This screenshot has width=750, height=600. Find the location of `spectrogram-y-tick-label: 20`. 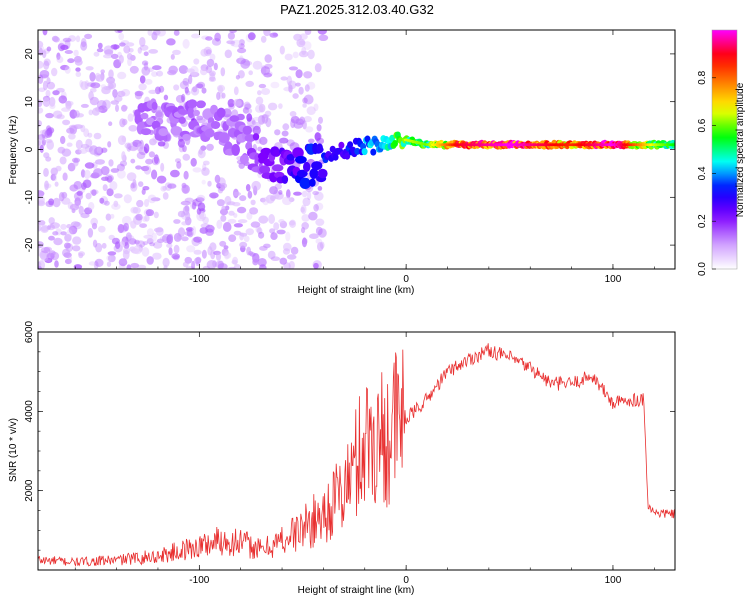

spectrogram-y-tick-label: 20 is located at coordinates (29, 54).